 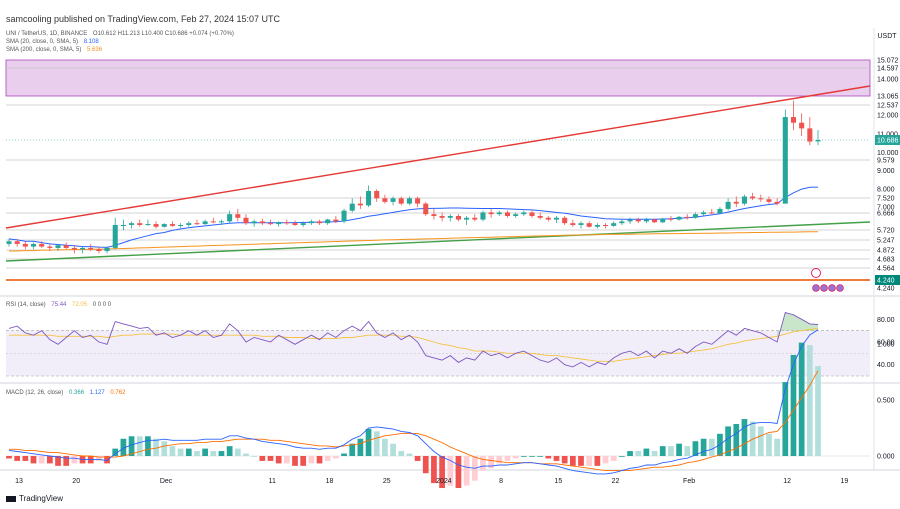 I want to click on price-axis-label: 12.000, so click(x=888, y=116).